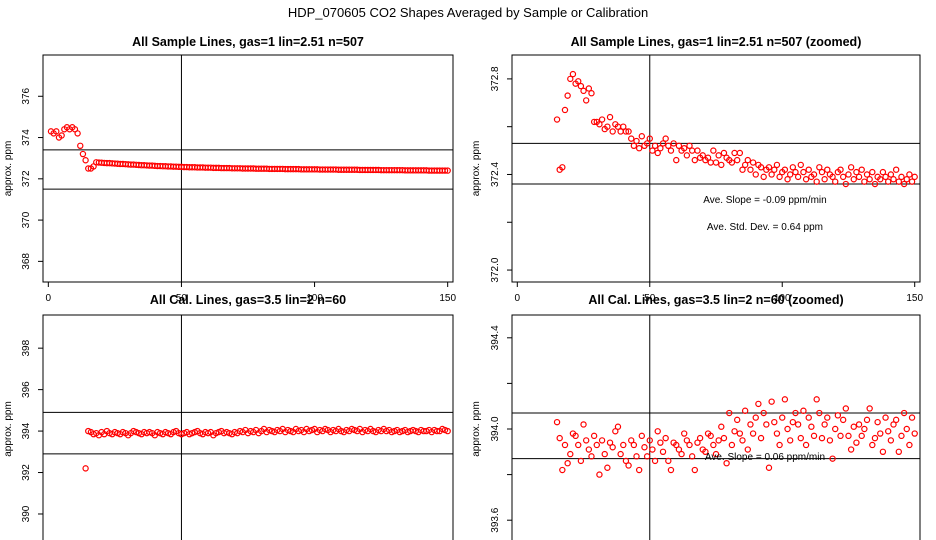  What do you see at coordinates (765, 227) in the screenshot?
I see `chart-annotation: Ave. Std. Dev. = 0.64 ppm` at bounding box center [765, 227].